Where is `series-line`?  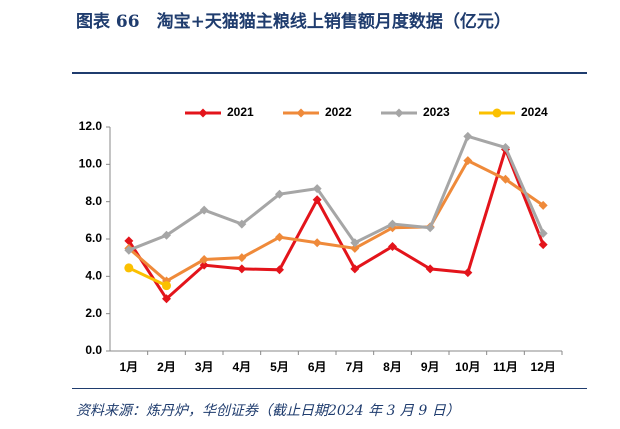 series-line is located at coordinates (148, 277).